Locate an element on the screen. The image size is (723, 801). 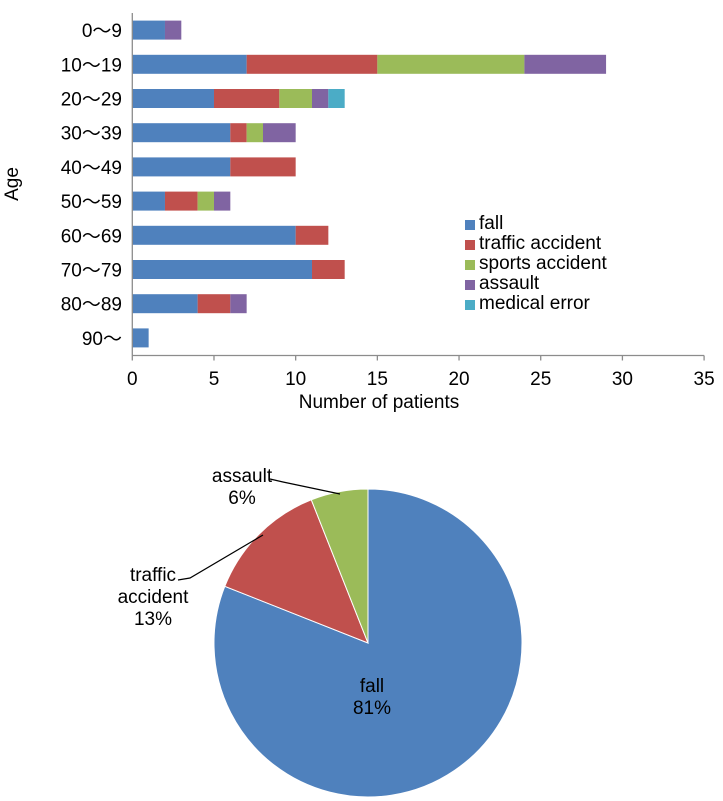
legend-item: assault is located at coordinates (502, 283).